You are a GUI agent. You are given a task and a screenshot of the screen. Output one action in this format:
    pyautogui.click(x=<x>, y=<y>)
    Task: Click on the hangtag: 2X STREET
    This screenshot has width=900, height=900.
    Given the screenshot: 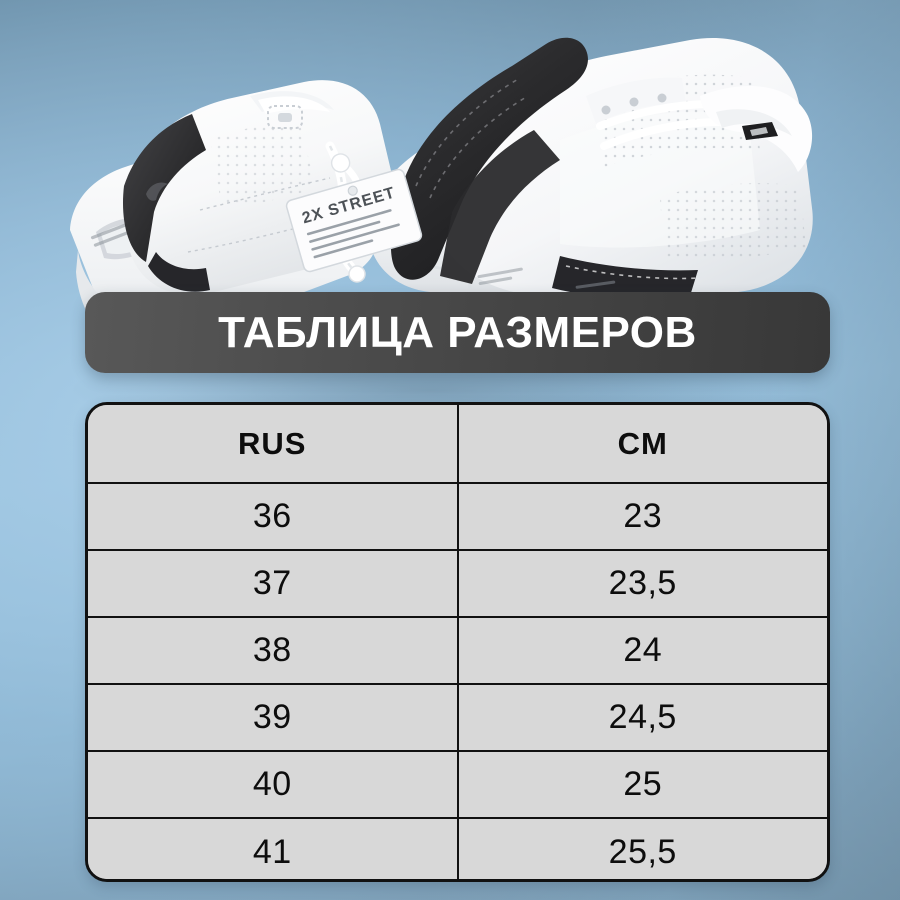 What is the action you would take?
    pyautogui.click(x=354, y=213)
    